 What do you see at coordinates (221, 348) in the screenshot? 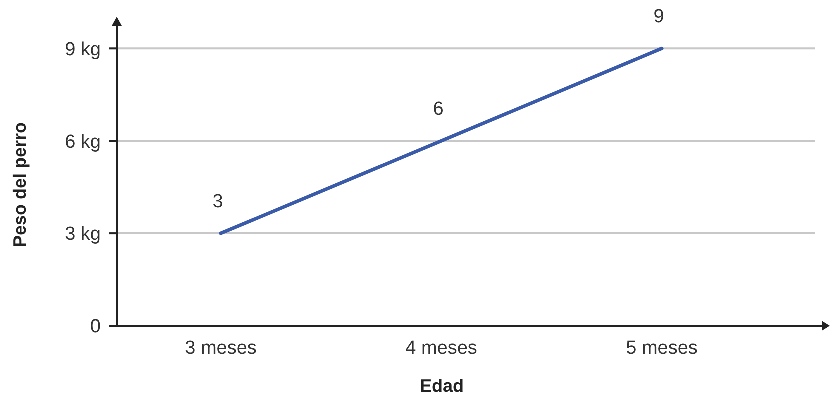
I see `x-tick-label: 3 meses` at bounding box center [221, 348].